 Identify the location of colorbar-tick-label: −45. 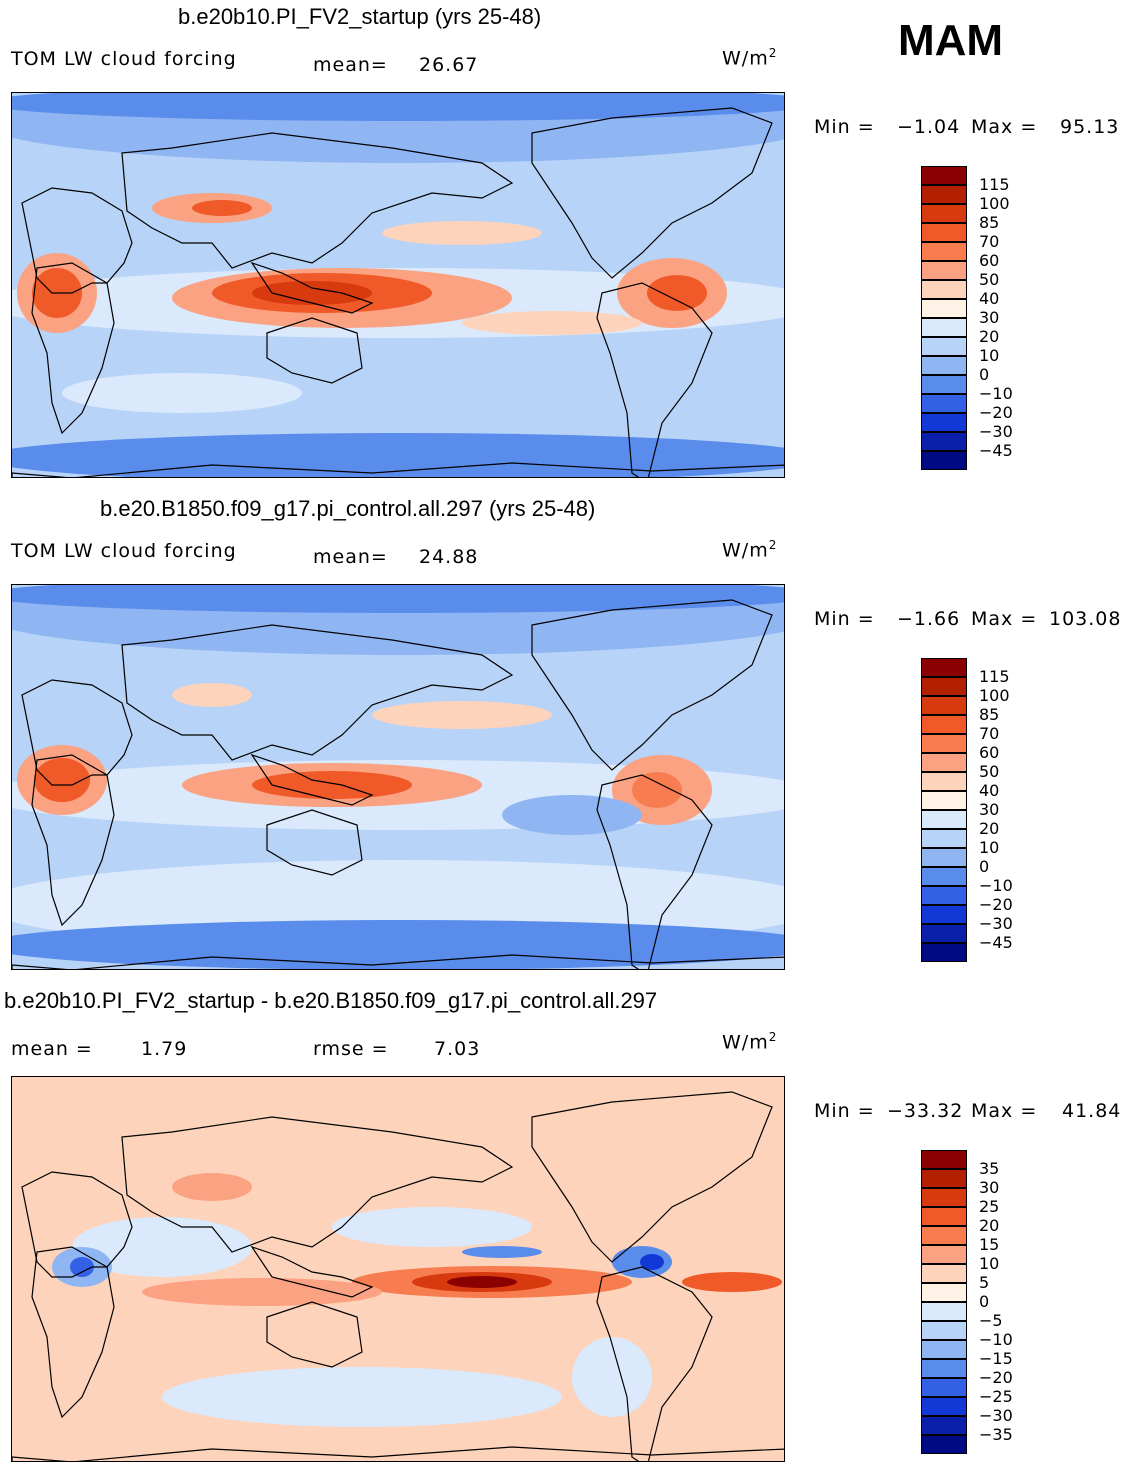
(996, 450).